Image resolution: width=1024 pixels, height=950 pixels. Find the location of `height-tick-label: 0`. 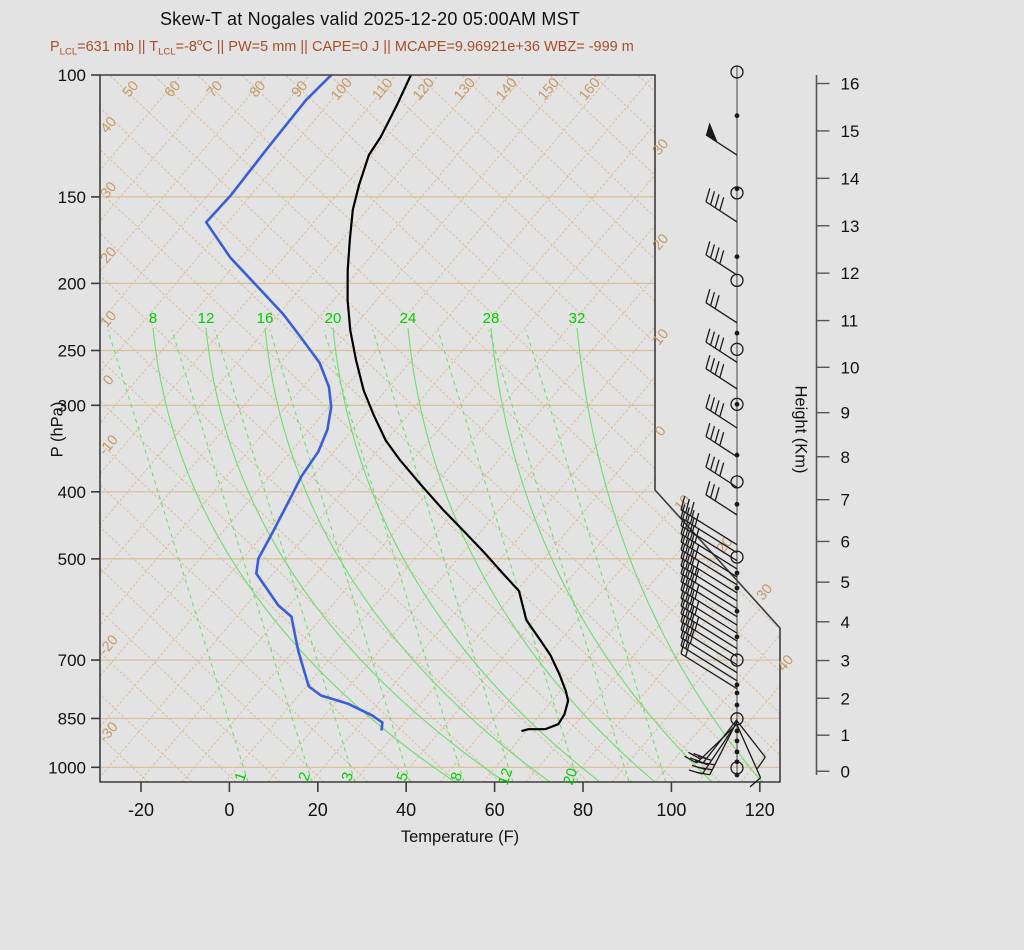

height-tick-label: 0 is located at coordinates (845, 771).